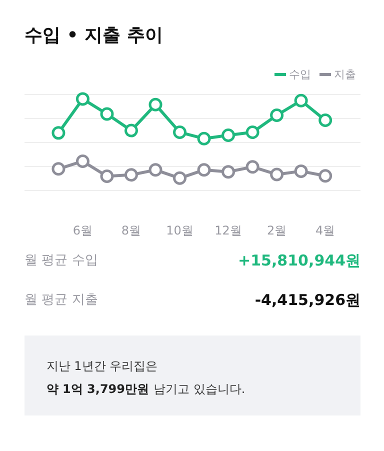 This screenshot has height=451, width=384. I want to click on x-tick-label: 8월, so click(131, 231).